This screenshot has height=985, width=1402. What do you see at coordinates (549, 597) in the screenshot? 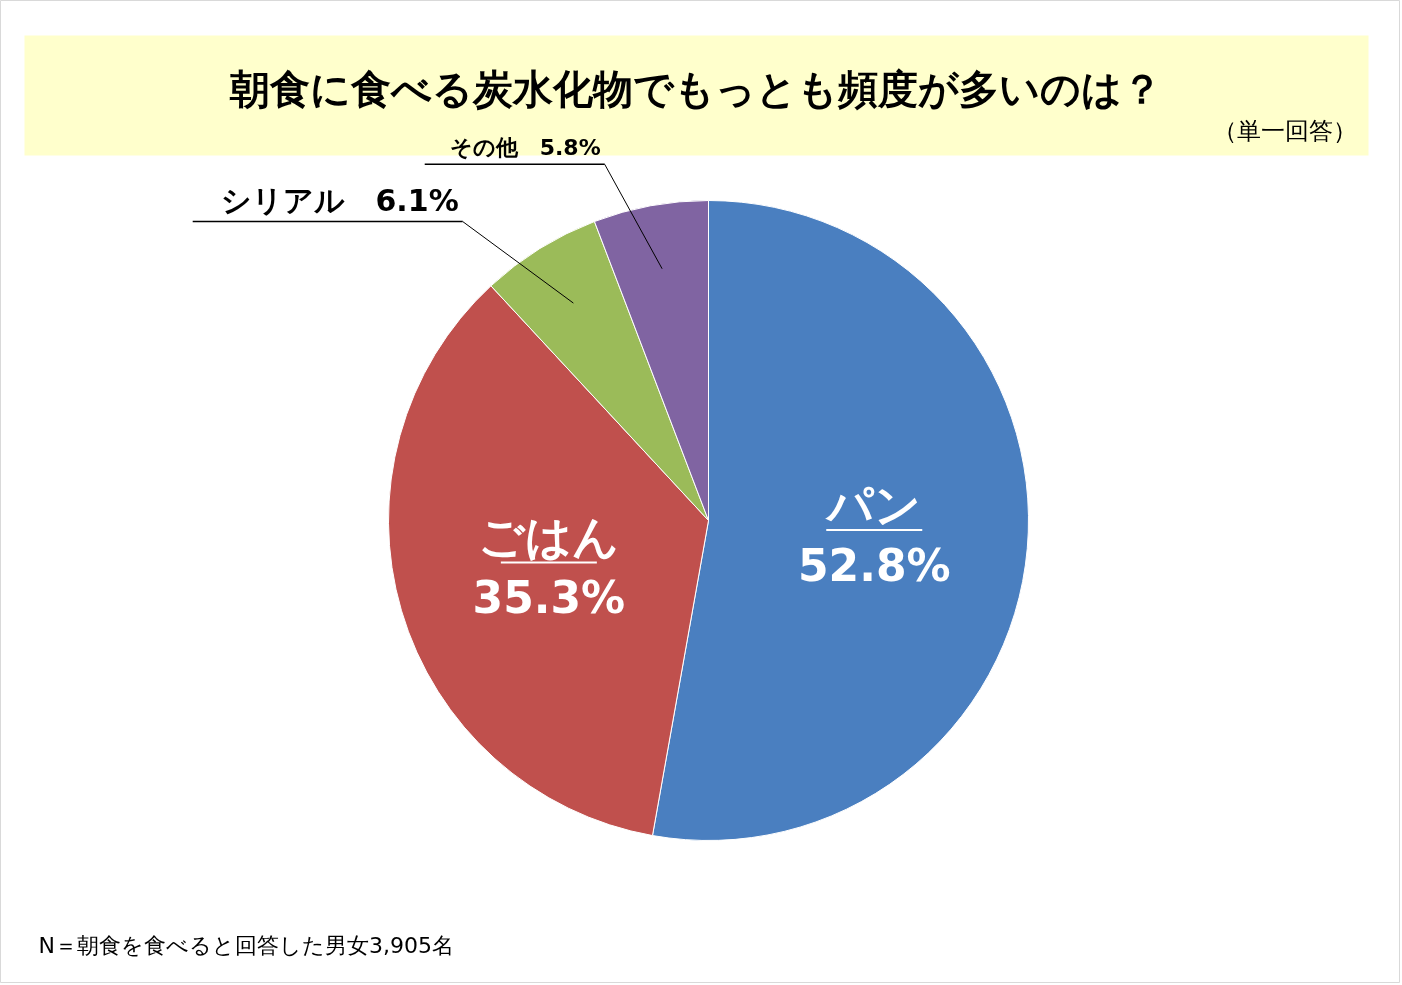
I see `data-label: 35.3%` at bounding box center [549, 597].